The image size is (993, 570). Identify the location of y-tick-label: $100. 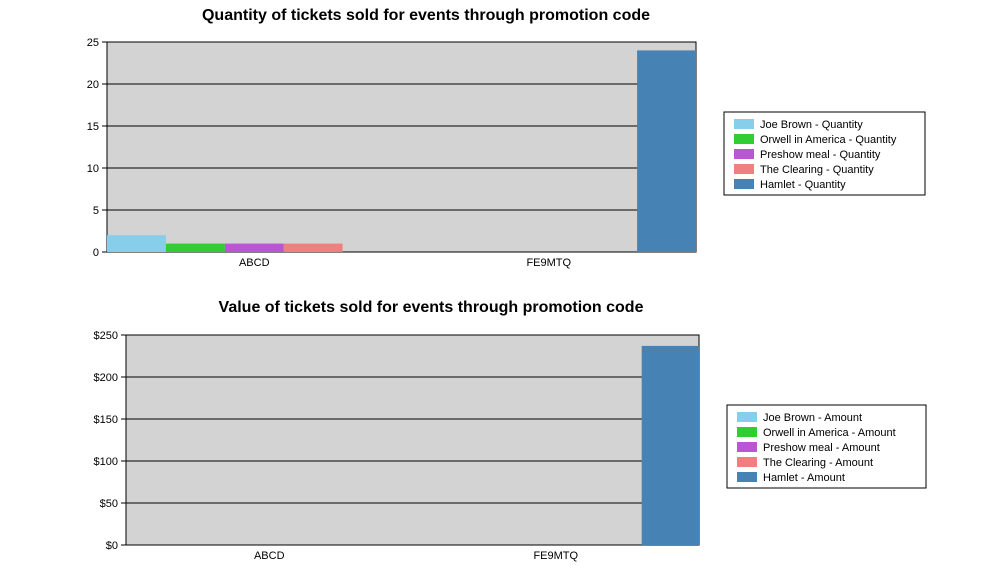
(106, 462).